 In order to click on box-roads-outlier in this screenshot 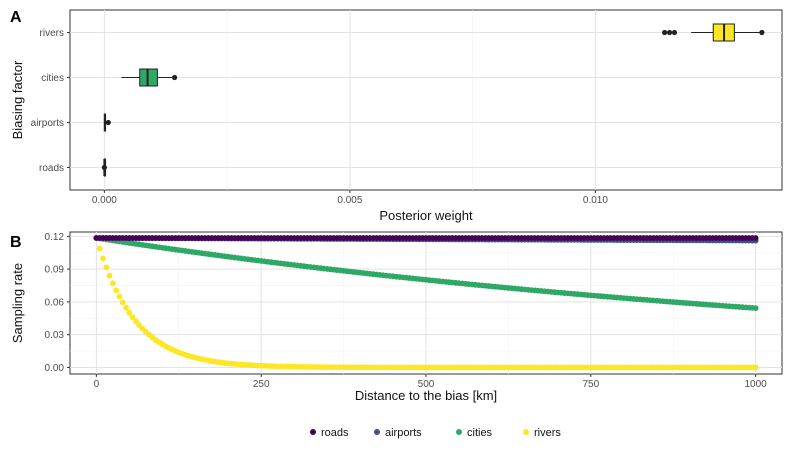, I will do `click(104, 167)`.